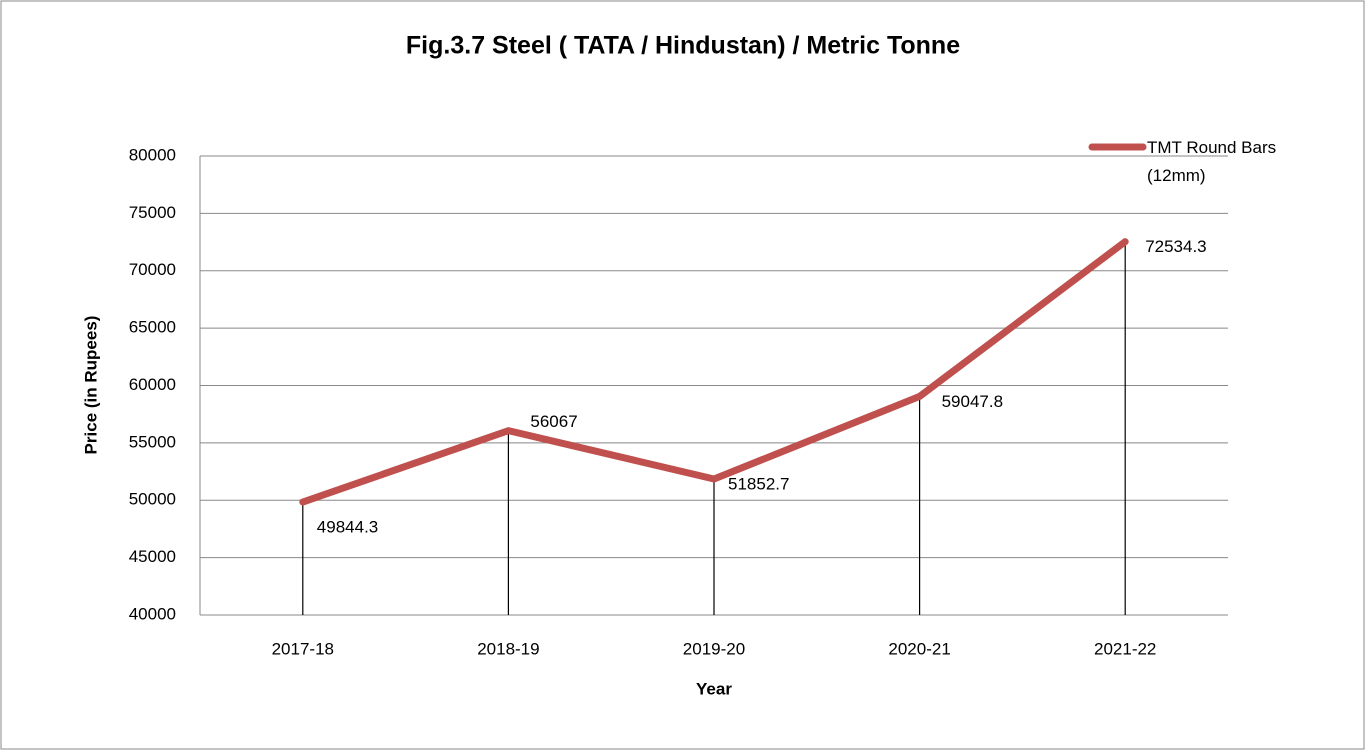 Image resolution: width=1366 pixels, height=751 pixels. What do you see at coordinates (90, 385) in the screenshot?
I see `y-axis-label: Price (in Rupees)` at bounding box center [90, 385].